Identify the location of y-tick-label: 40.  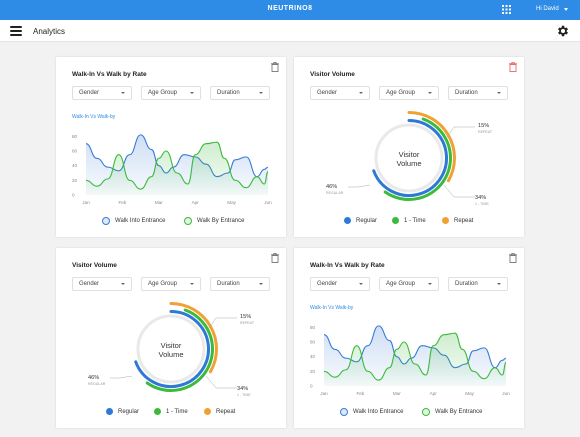
(313, 356).